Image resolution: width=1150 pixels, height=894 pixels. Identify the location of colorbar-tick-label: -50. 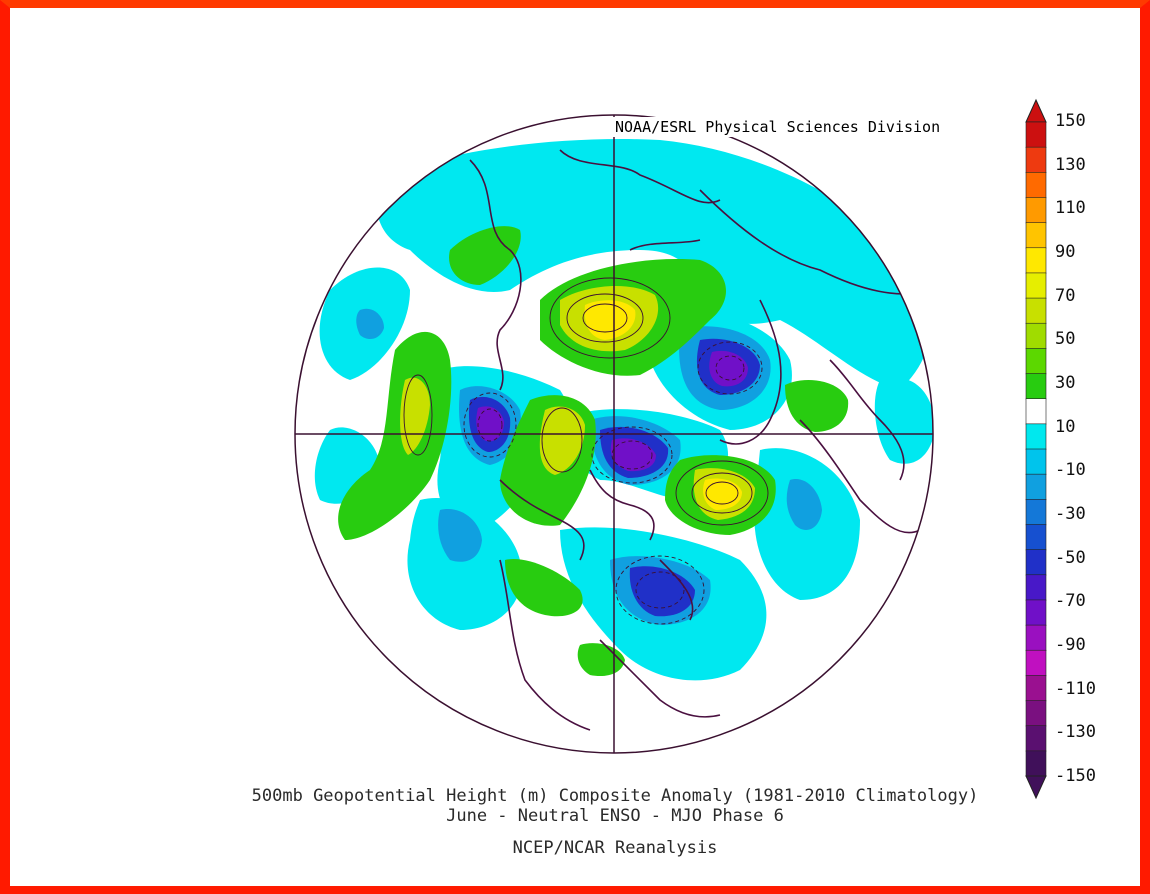
(1070, 557).